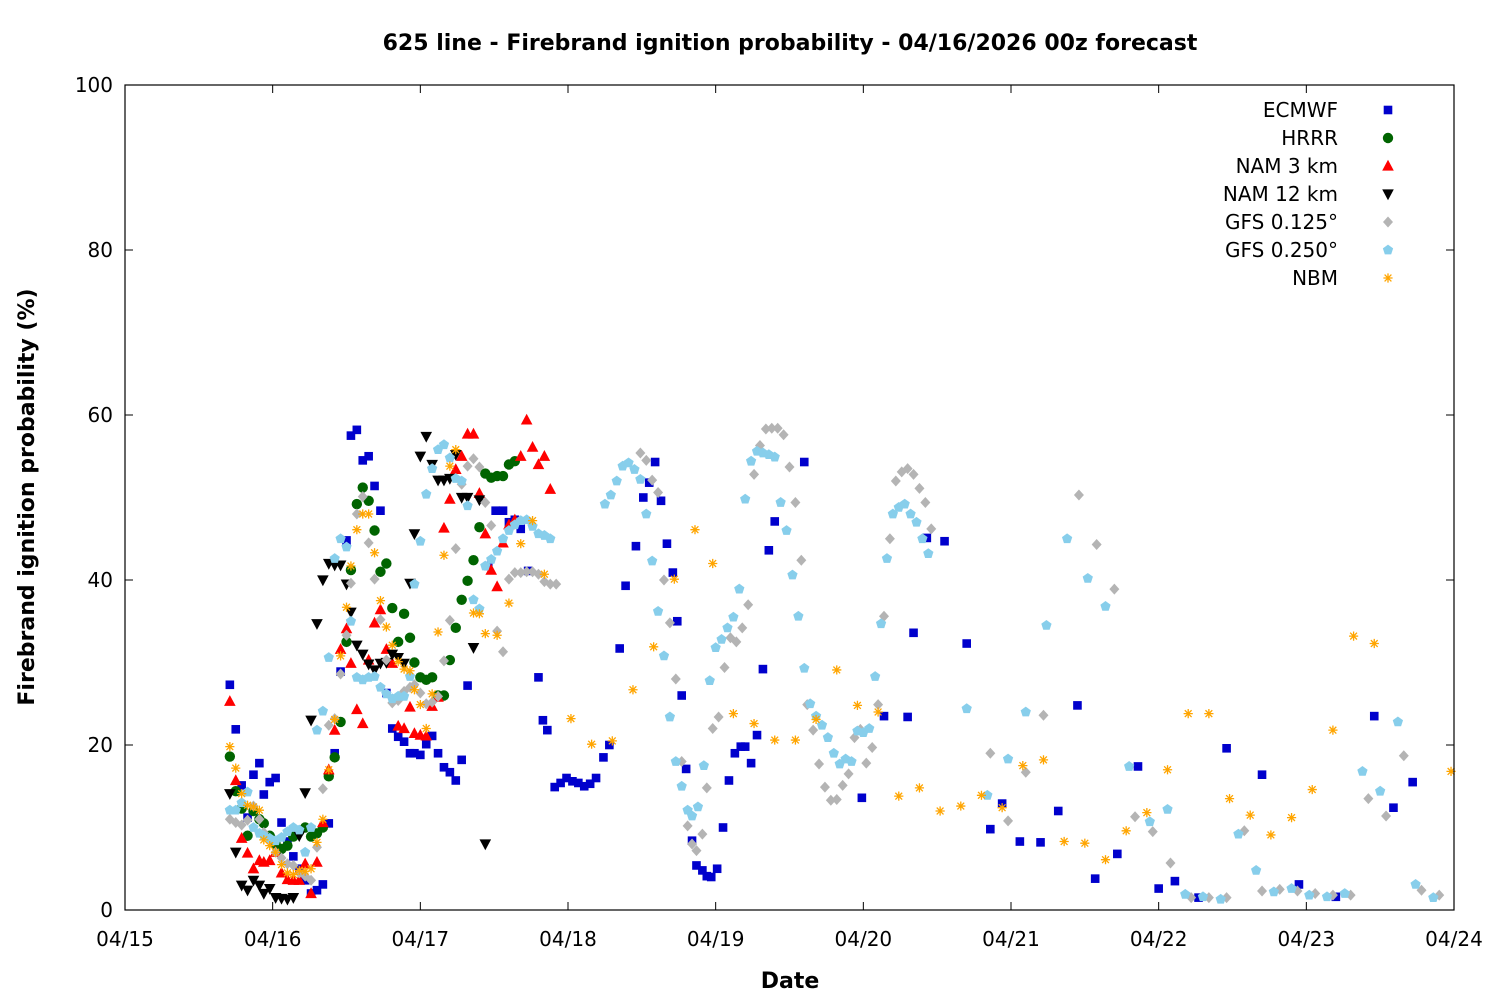 This screenshot has height=1000, width=1500. What do you see at coordinates (100, 250) in the screenshot?
I see `y-tick-label: 80` at bounding box center [100, 250].